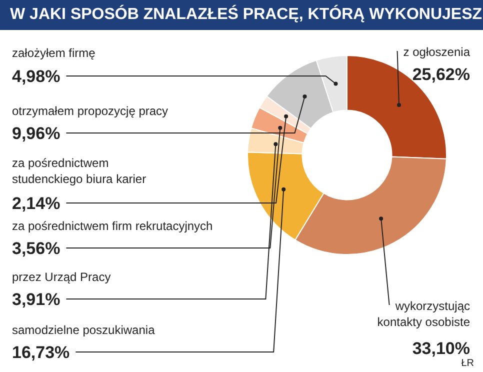 The image size is (483, 372). Describe the element at coordinates (241, 15) in the screenshot. I see `chart-title: W JAKI SPOSÓB ZNALAZŁEŚ PRACĘ, KTÓRĄ WYKONUJESZ` at that location.